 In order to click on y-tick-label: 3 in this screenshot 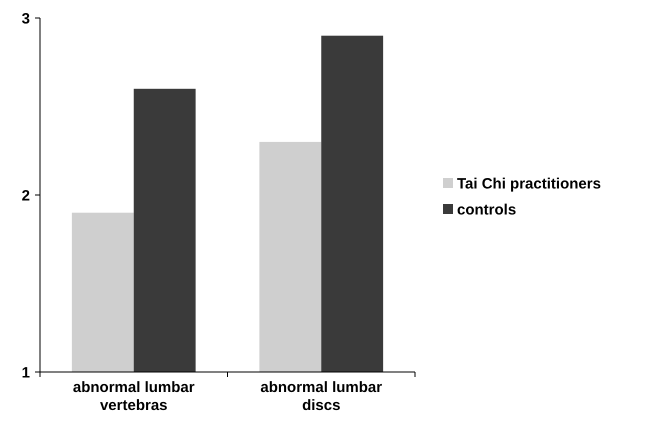, I will do `click(26, 19)`.